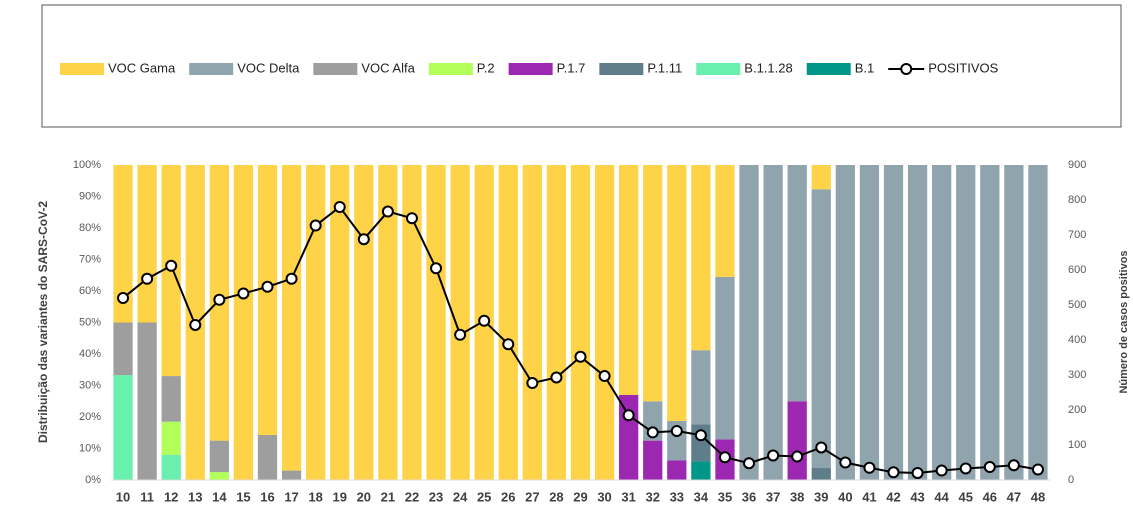 This screenshot has width=1133, height=512. What do you see at coordinates (171, 496) in the screenshot?
I see `x-tick-label: 12` at bounding box center [171, 496].